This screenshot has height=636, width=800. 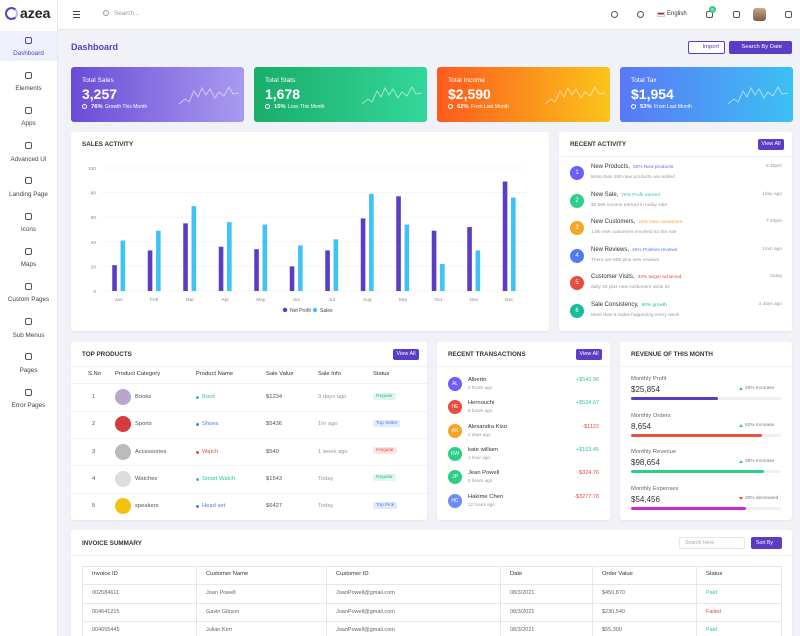 I want to click on stat-title: Total Income, so click(x=466, y=80).